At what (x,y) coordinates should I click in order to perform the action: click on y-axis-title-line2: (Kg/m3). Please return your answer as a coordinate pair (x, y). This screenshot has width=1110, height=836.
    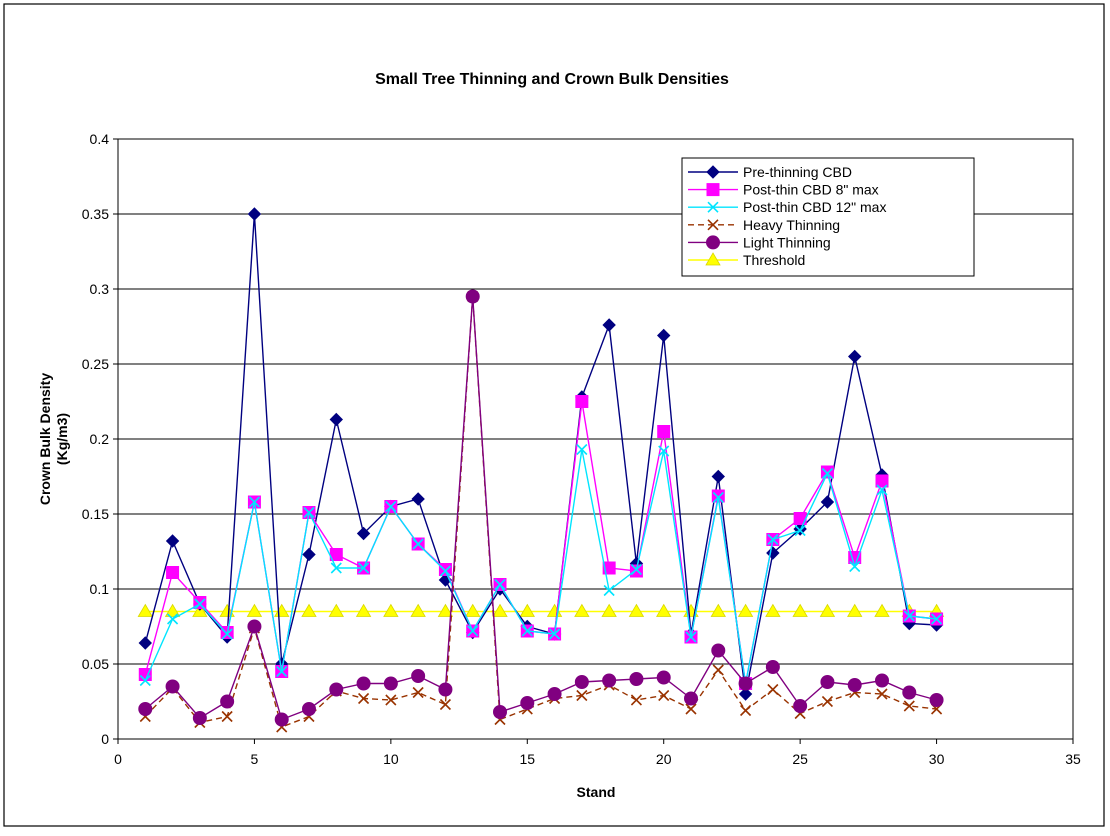
    Looking at the image, I should click on (62, 439).